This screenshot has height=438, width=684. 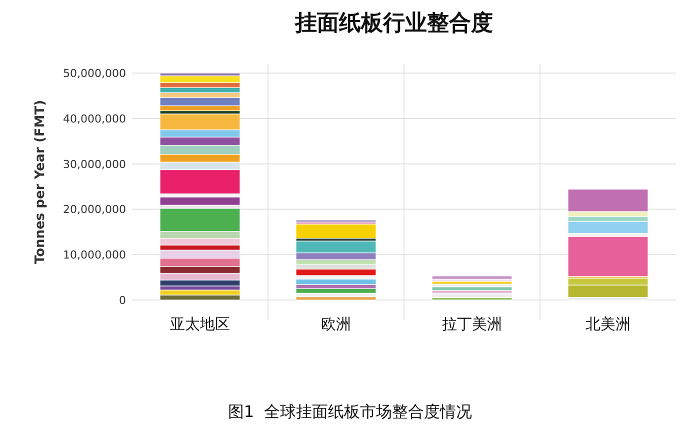 What do you see at coordinates (336, 324) in the screenshot?
I see `x-tick-label: 欧洲` at bounding box center [336, 324].